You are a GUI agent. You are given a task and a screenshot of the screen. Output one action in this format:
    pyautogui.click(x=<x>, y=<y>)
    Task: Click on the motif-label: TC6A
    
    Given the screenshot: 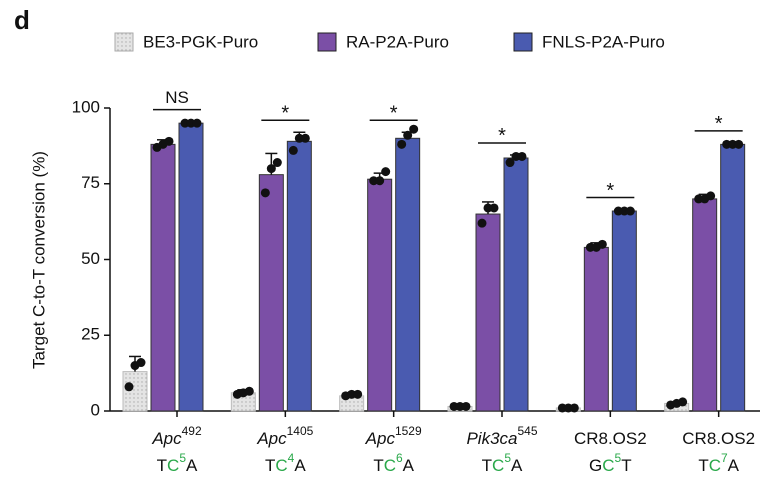 What is the action you would take?
    pyautogui.click(x=393, y=463)
    